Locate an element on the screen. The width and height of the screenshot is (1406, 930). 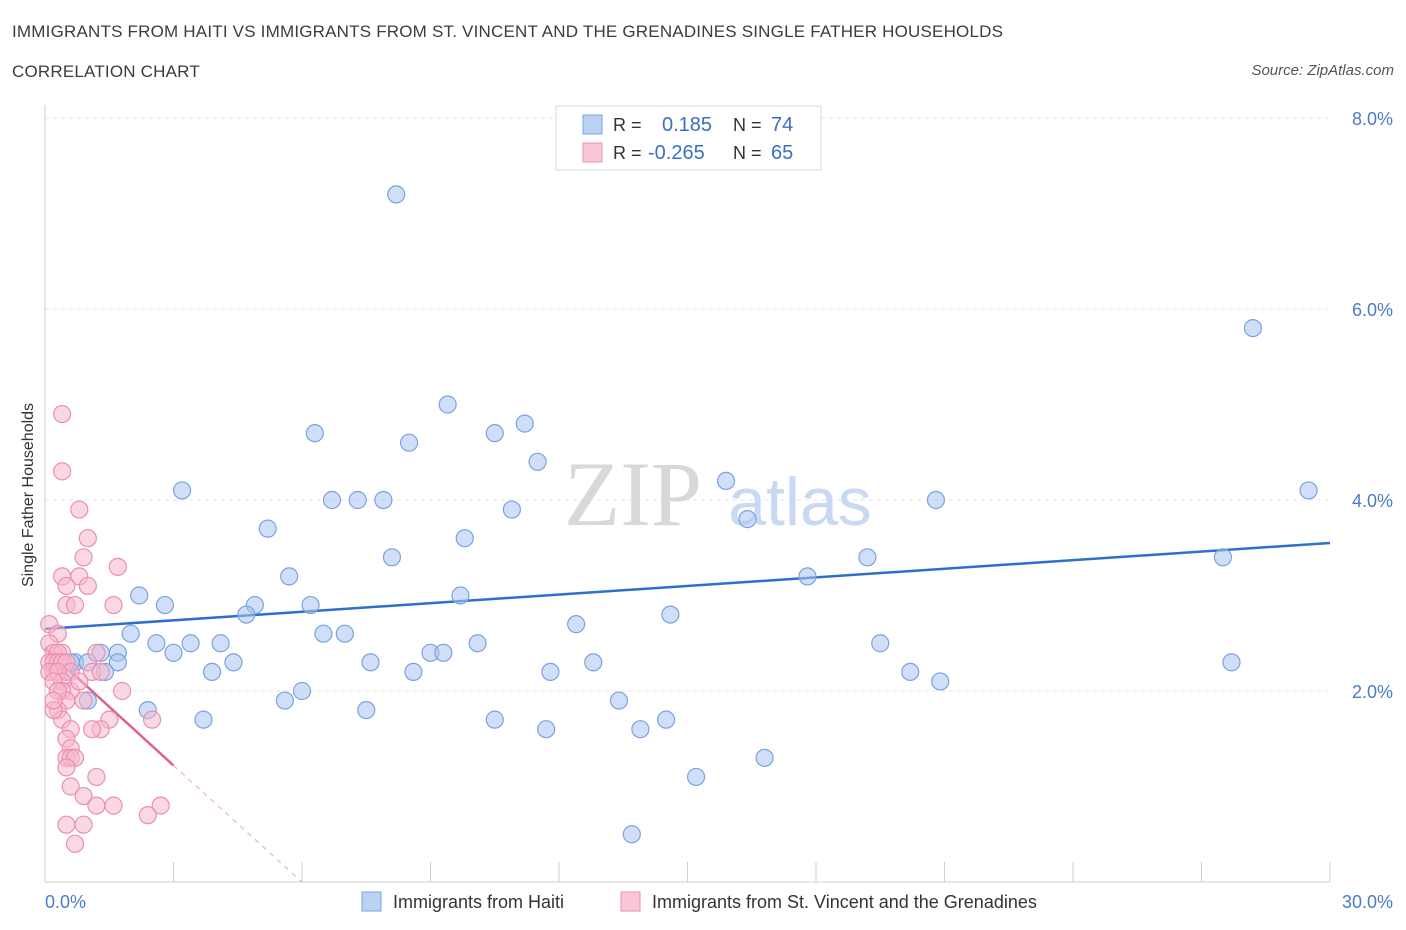
y-tick-label-2: 6.0% is located at coordinates (1372, 310).